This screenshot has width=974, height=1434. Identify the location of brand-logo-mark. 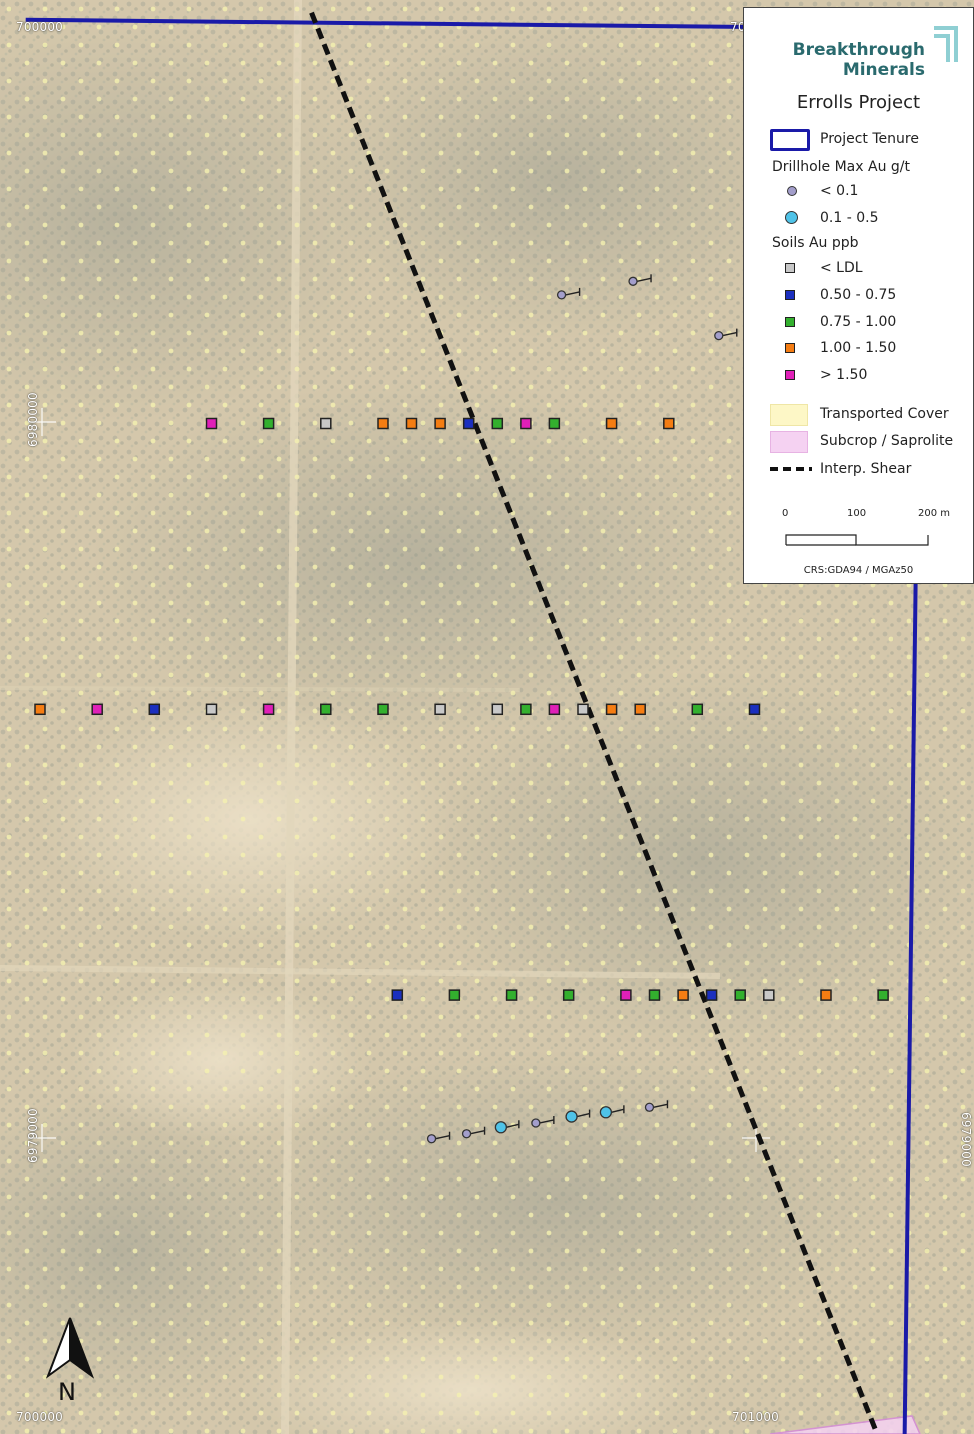
(946, 44).